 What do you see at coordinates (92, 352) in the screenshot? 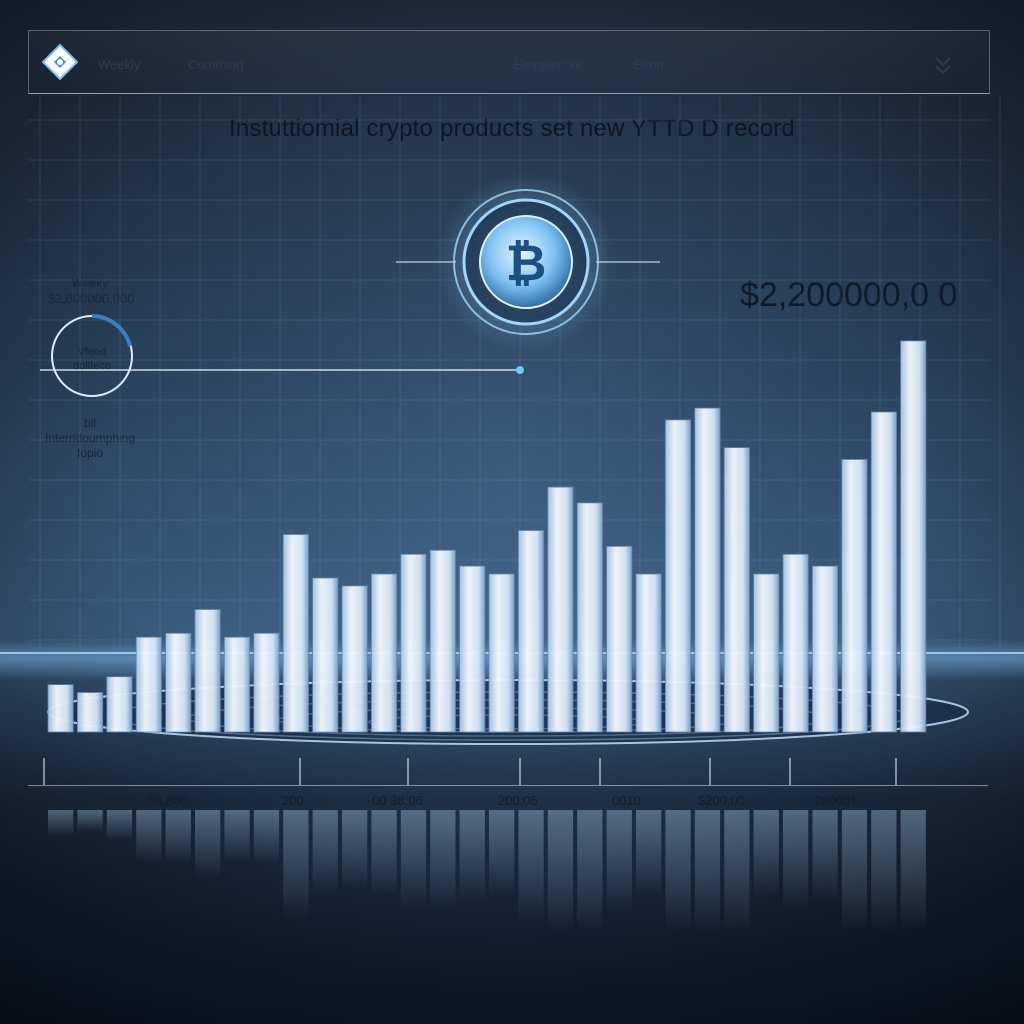
I see `ring-label-1: Vfeed` at bounding box center [92, 352].